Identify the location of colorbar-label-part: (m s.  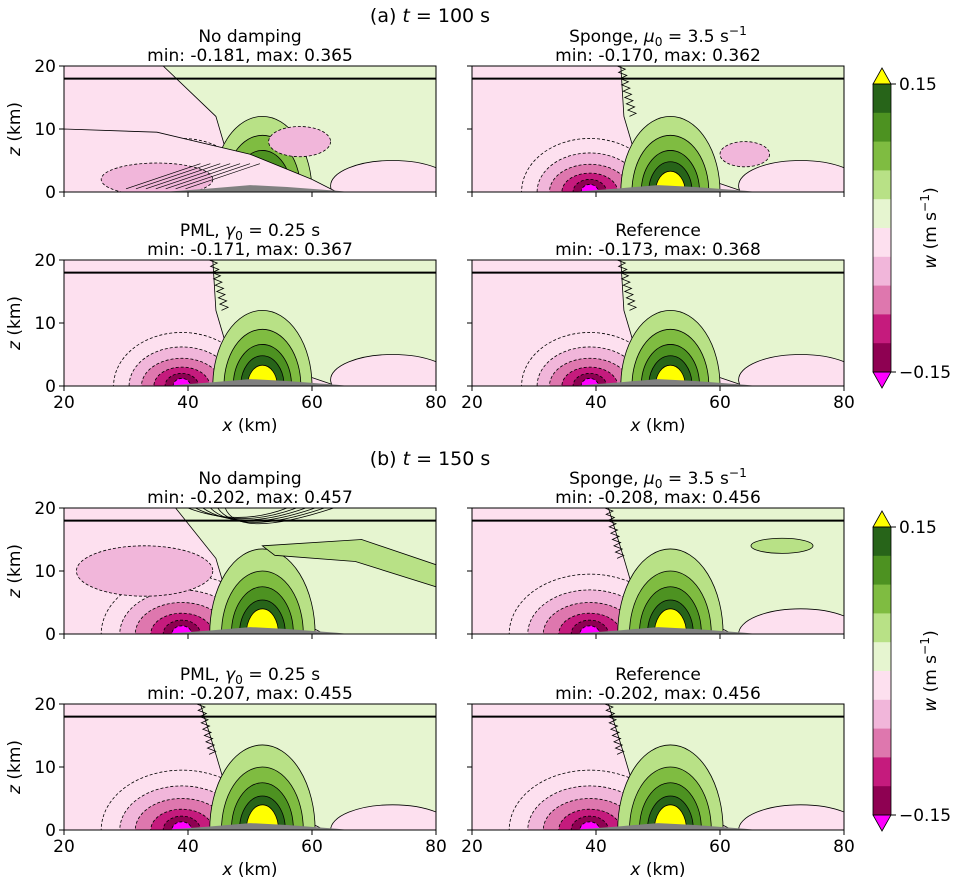
(931, 233).